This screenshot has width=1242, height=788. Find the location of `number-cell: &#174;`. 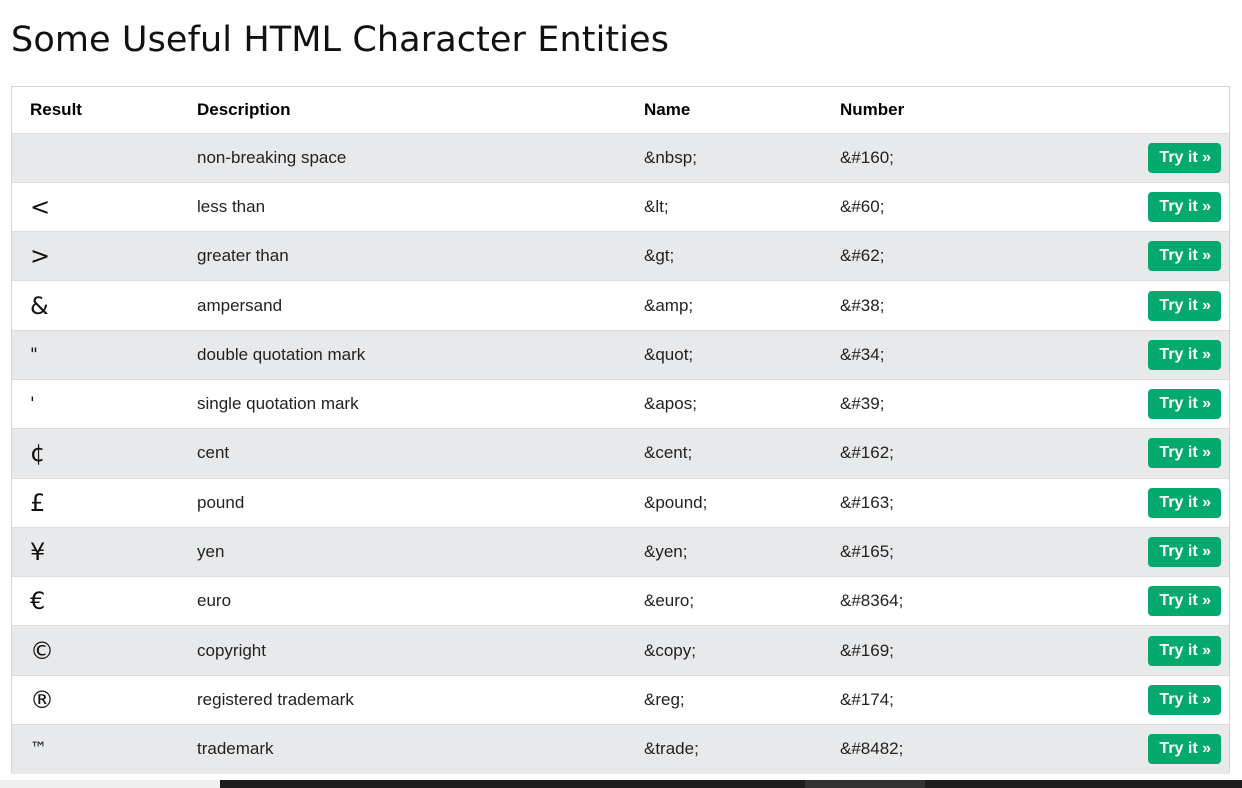

number-cell: &#174; is located at coordinates (867, 699).